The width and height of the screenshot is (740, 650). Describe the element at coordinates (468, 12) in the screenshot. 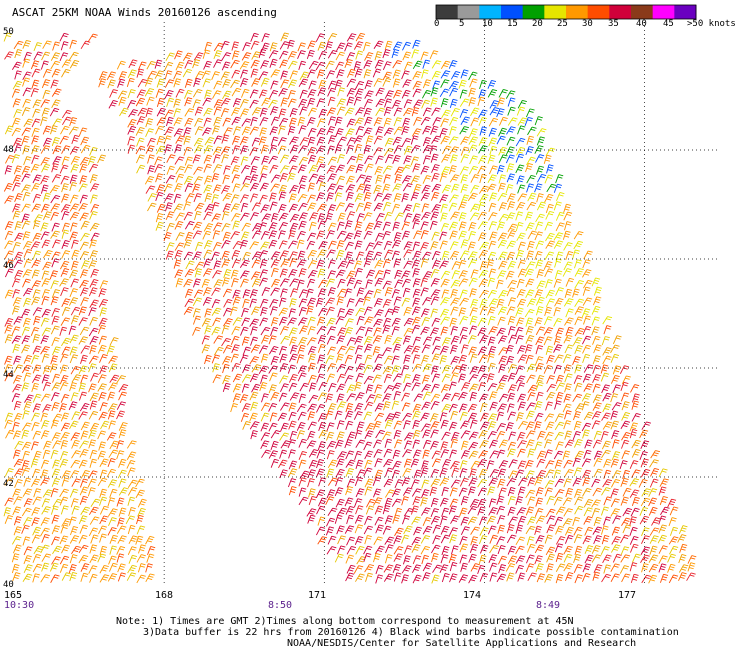

I see `colorbar-swatch` at that location.